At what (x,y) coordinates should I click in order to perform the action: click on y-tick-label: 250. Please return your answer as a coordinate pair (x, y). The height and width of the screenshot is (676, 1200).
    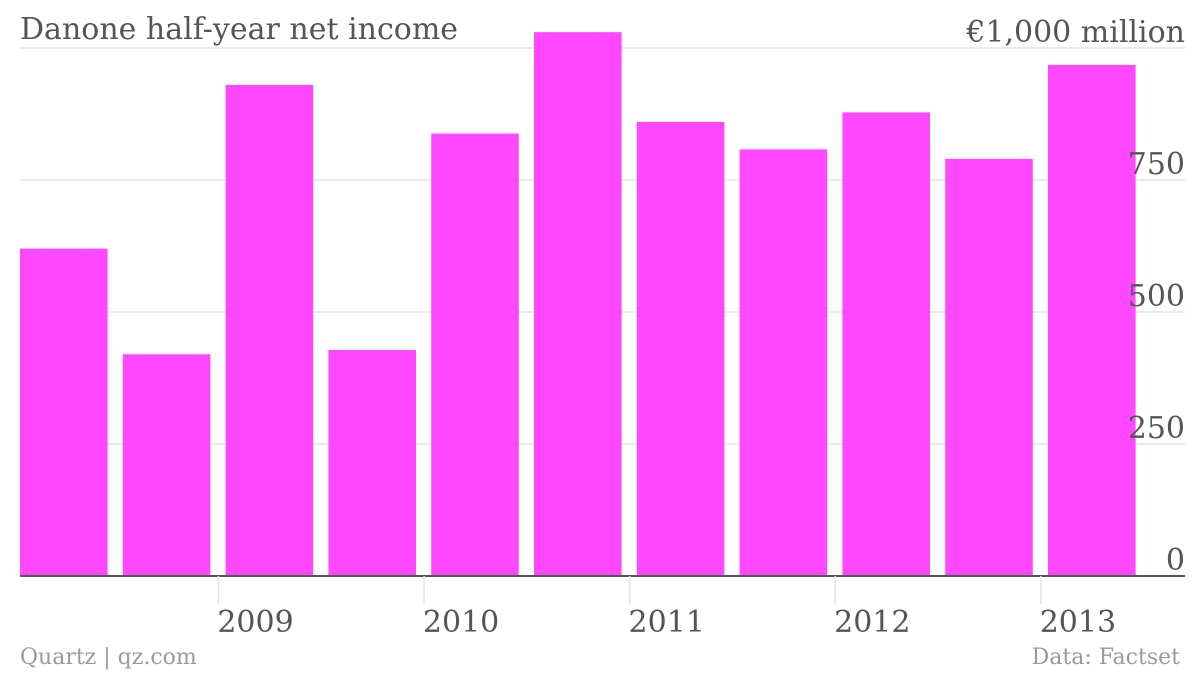
    Looking at the image, I should click on (1156, 428).